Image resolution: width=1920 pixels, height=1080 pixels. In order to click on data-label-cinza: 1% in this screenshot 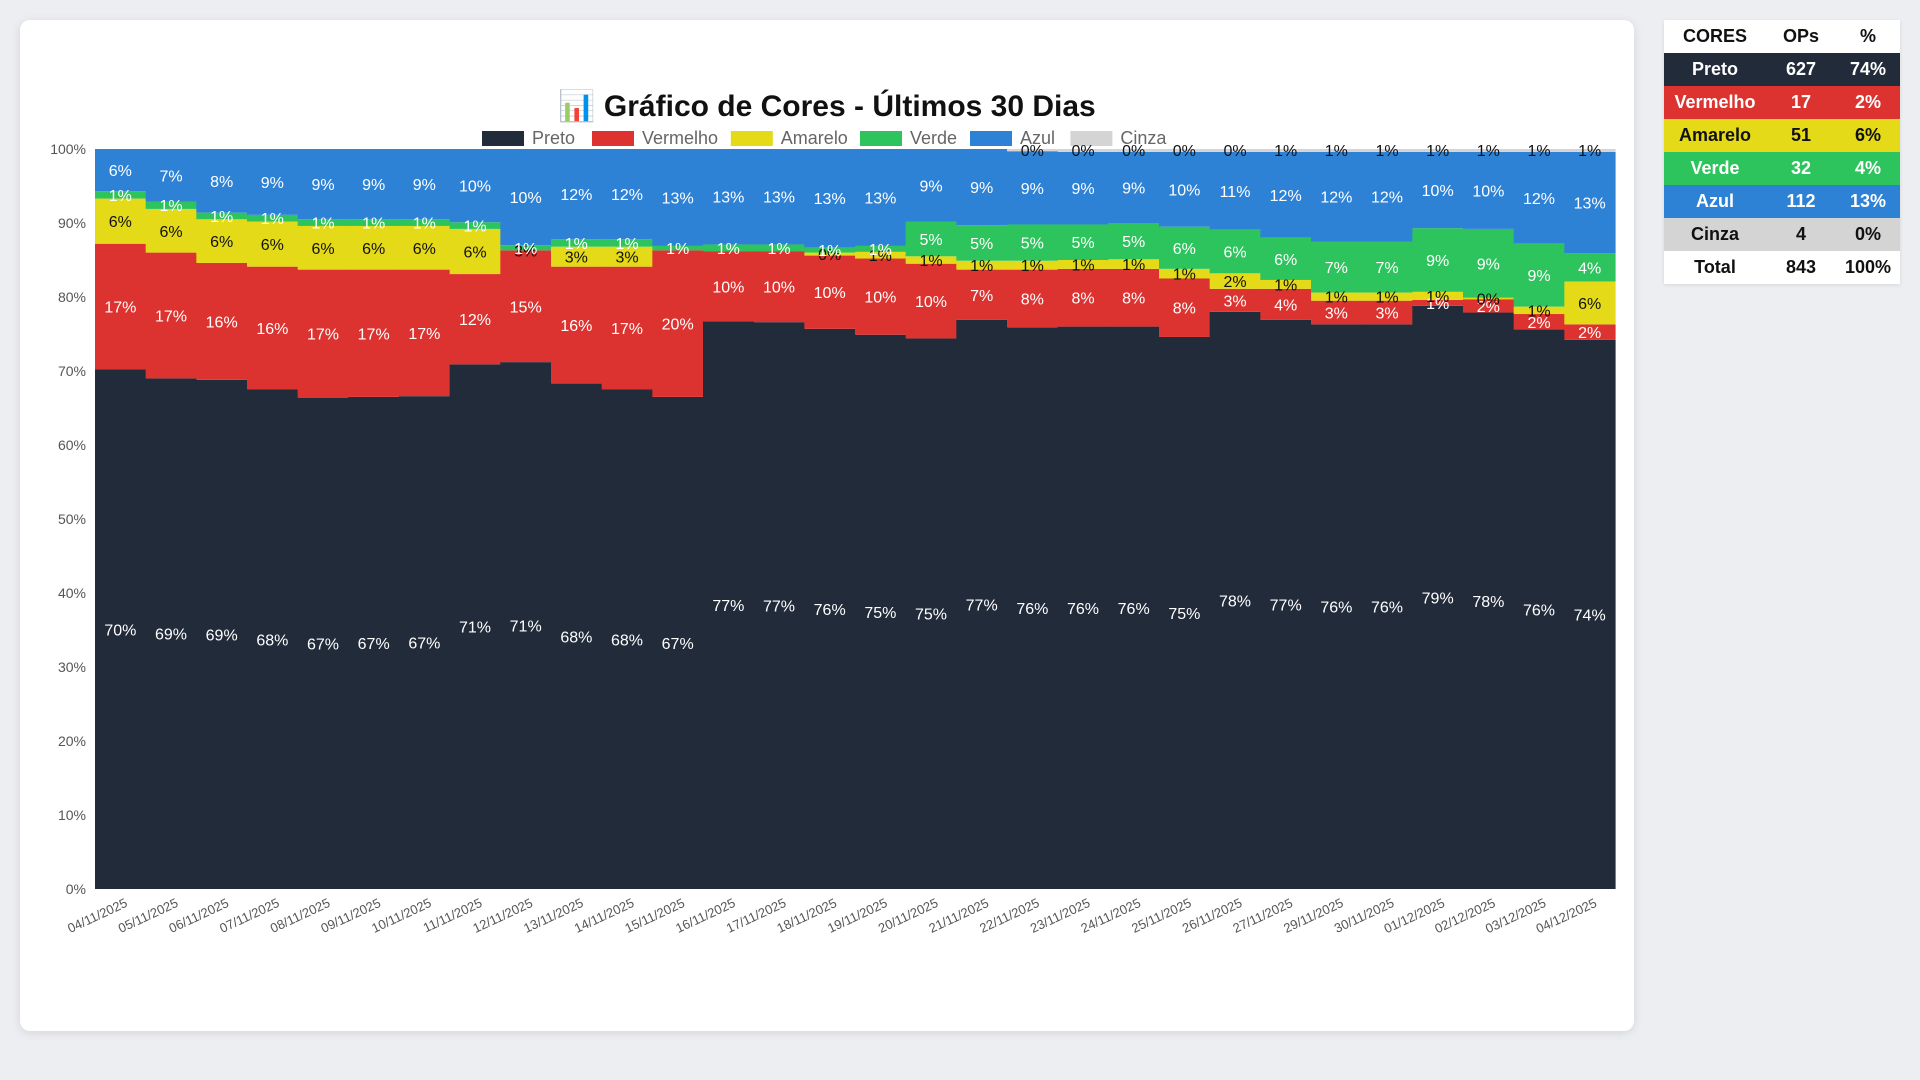, I will do `click(1336, 151)`.